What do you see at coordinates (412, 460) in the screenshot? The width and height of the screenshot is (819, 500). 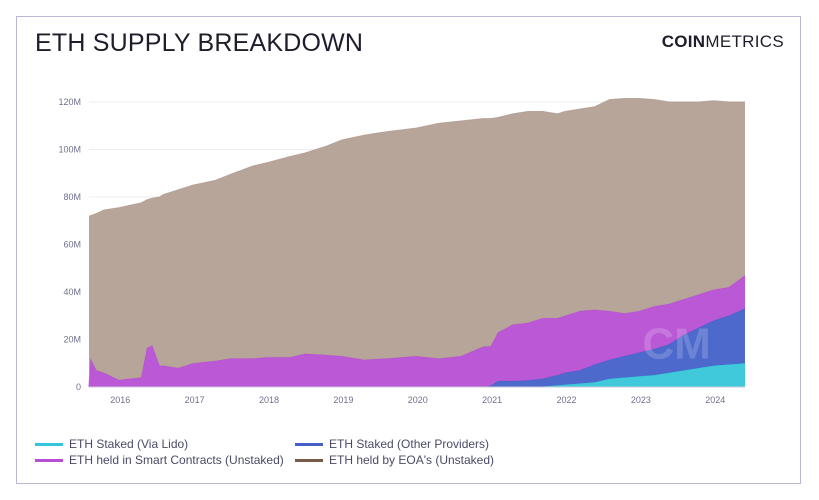 I see `legend-label-eoa: ETH held by EOA's (Unstaked)` at bounding box center [412, 460].